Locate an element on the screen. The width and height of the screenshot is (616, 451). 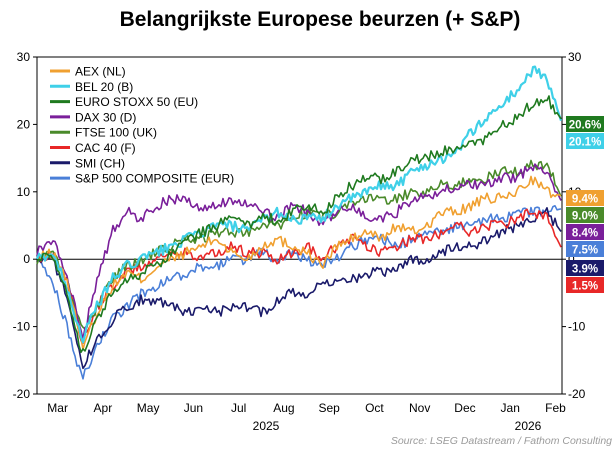
y-tick-label-left: -10 is located at coordinates (22, 327).